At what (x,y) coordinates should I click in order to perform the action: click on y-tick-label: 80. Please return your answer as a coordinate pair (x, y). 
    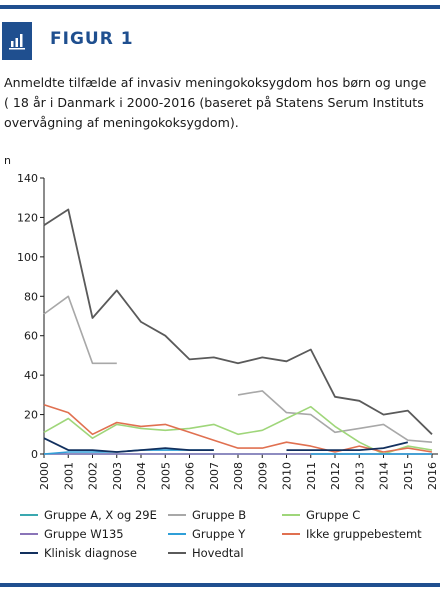
    Looking at the image, I should click on (31, 296).